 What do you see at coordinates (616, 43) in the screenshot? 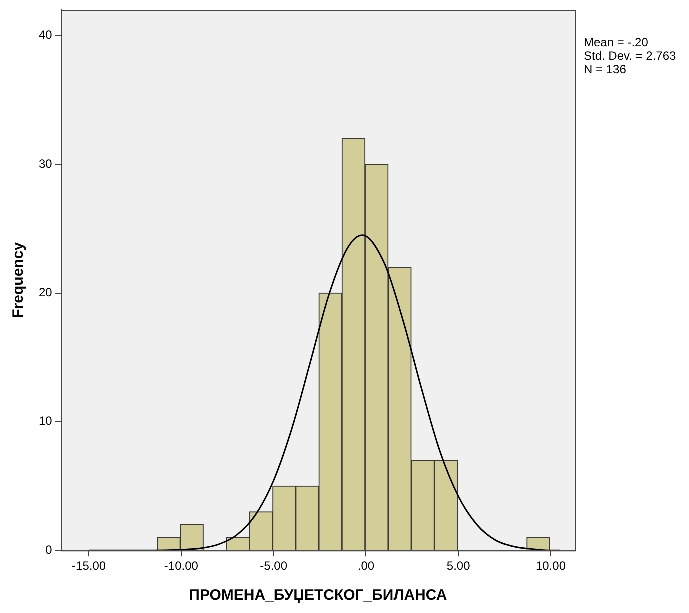
I see `text: Mean = -.20` at bounding box center [616, 43].